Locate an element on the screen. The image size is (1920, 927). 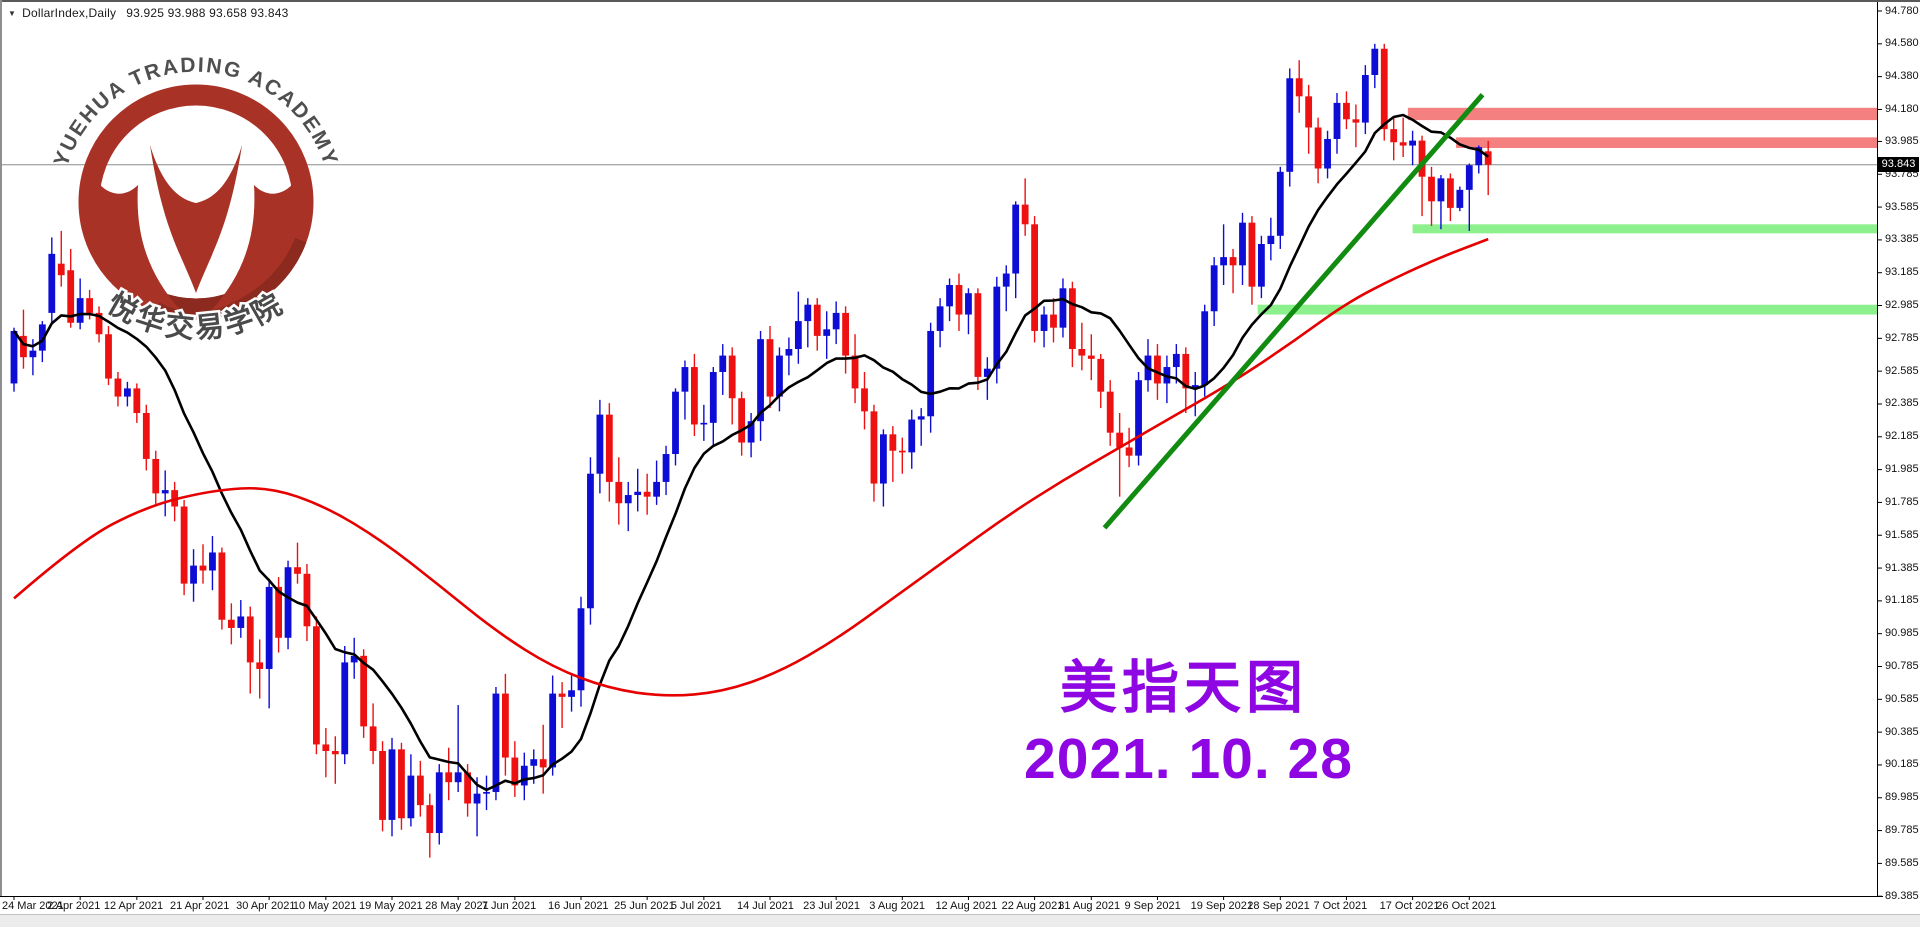
price-axis-label: 90.785 is located at coordinates (1902, 665).